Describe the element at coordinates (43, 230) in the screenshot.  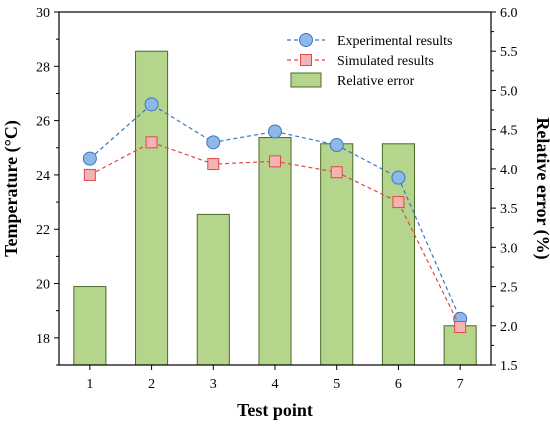
I see `y-tick-label-22: 22` at that location.